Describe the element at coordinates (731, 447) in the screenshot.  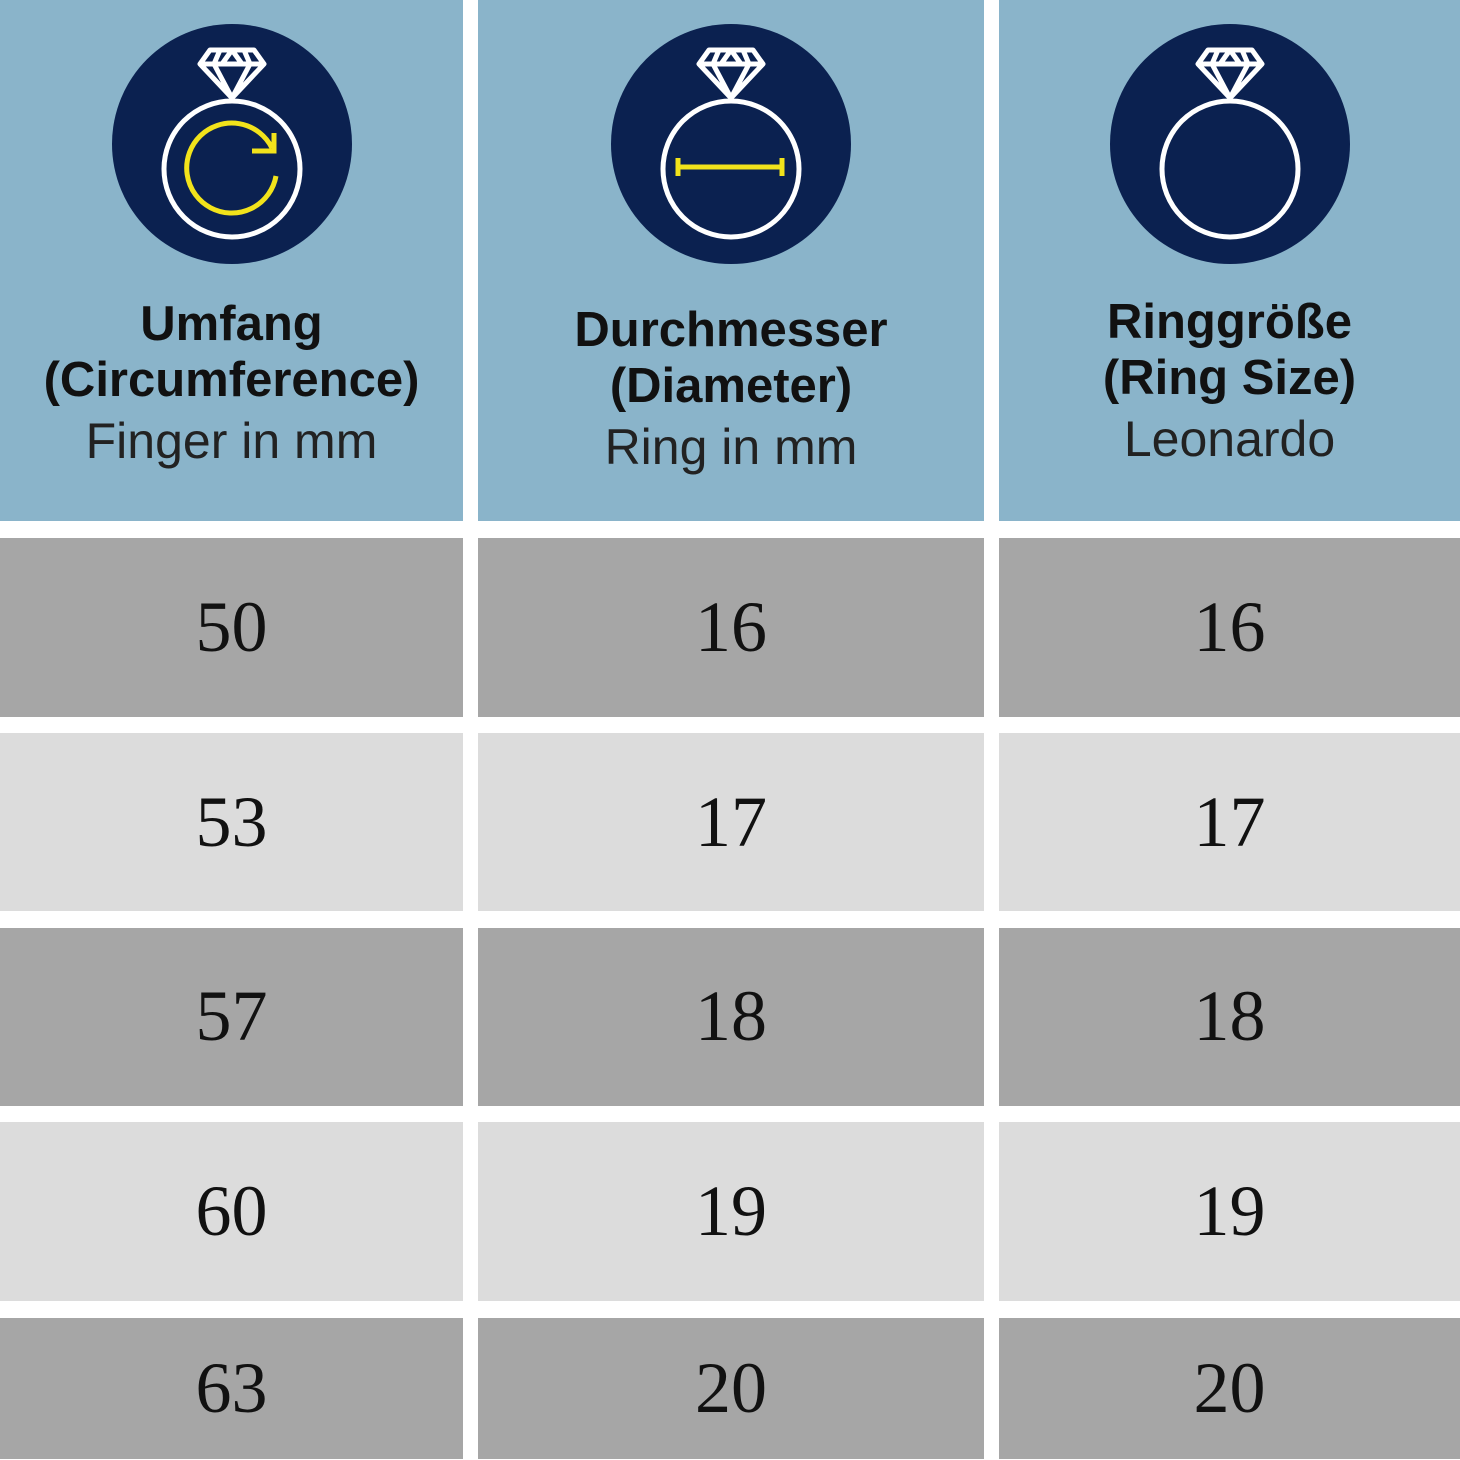
I see `column-subtitle: Ring in mm` at that location.